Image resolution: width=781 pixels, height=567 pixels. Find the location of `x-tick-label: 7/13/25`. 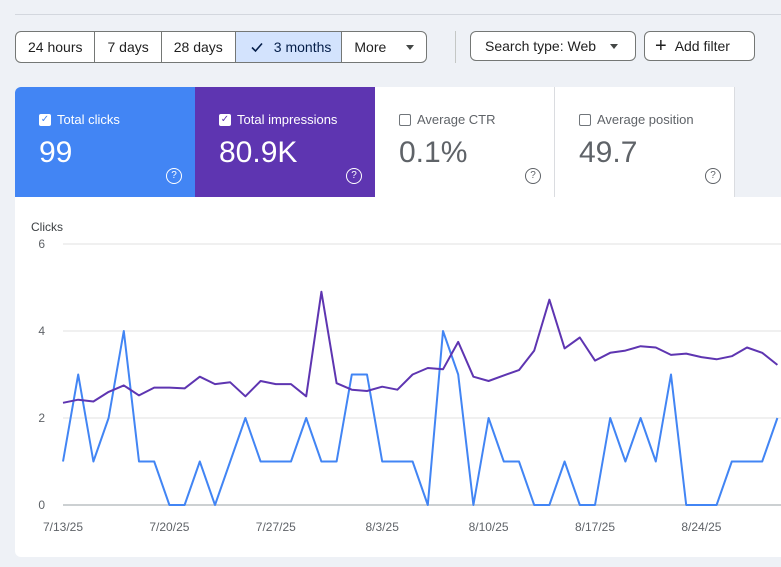

x-tick-label: 7/13/25 is located at coordinates (63, 527).